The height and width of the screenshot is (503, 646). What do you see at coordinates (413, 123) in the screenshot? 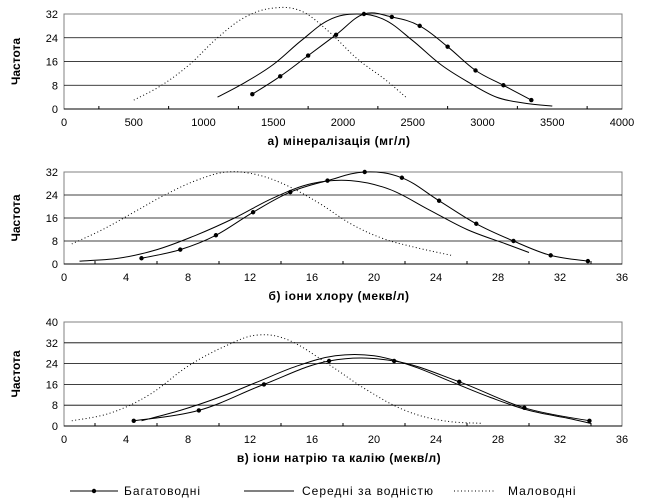
I see `x-tick-label: 2500` at bounding box center [413, 123].